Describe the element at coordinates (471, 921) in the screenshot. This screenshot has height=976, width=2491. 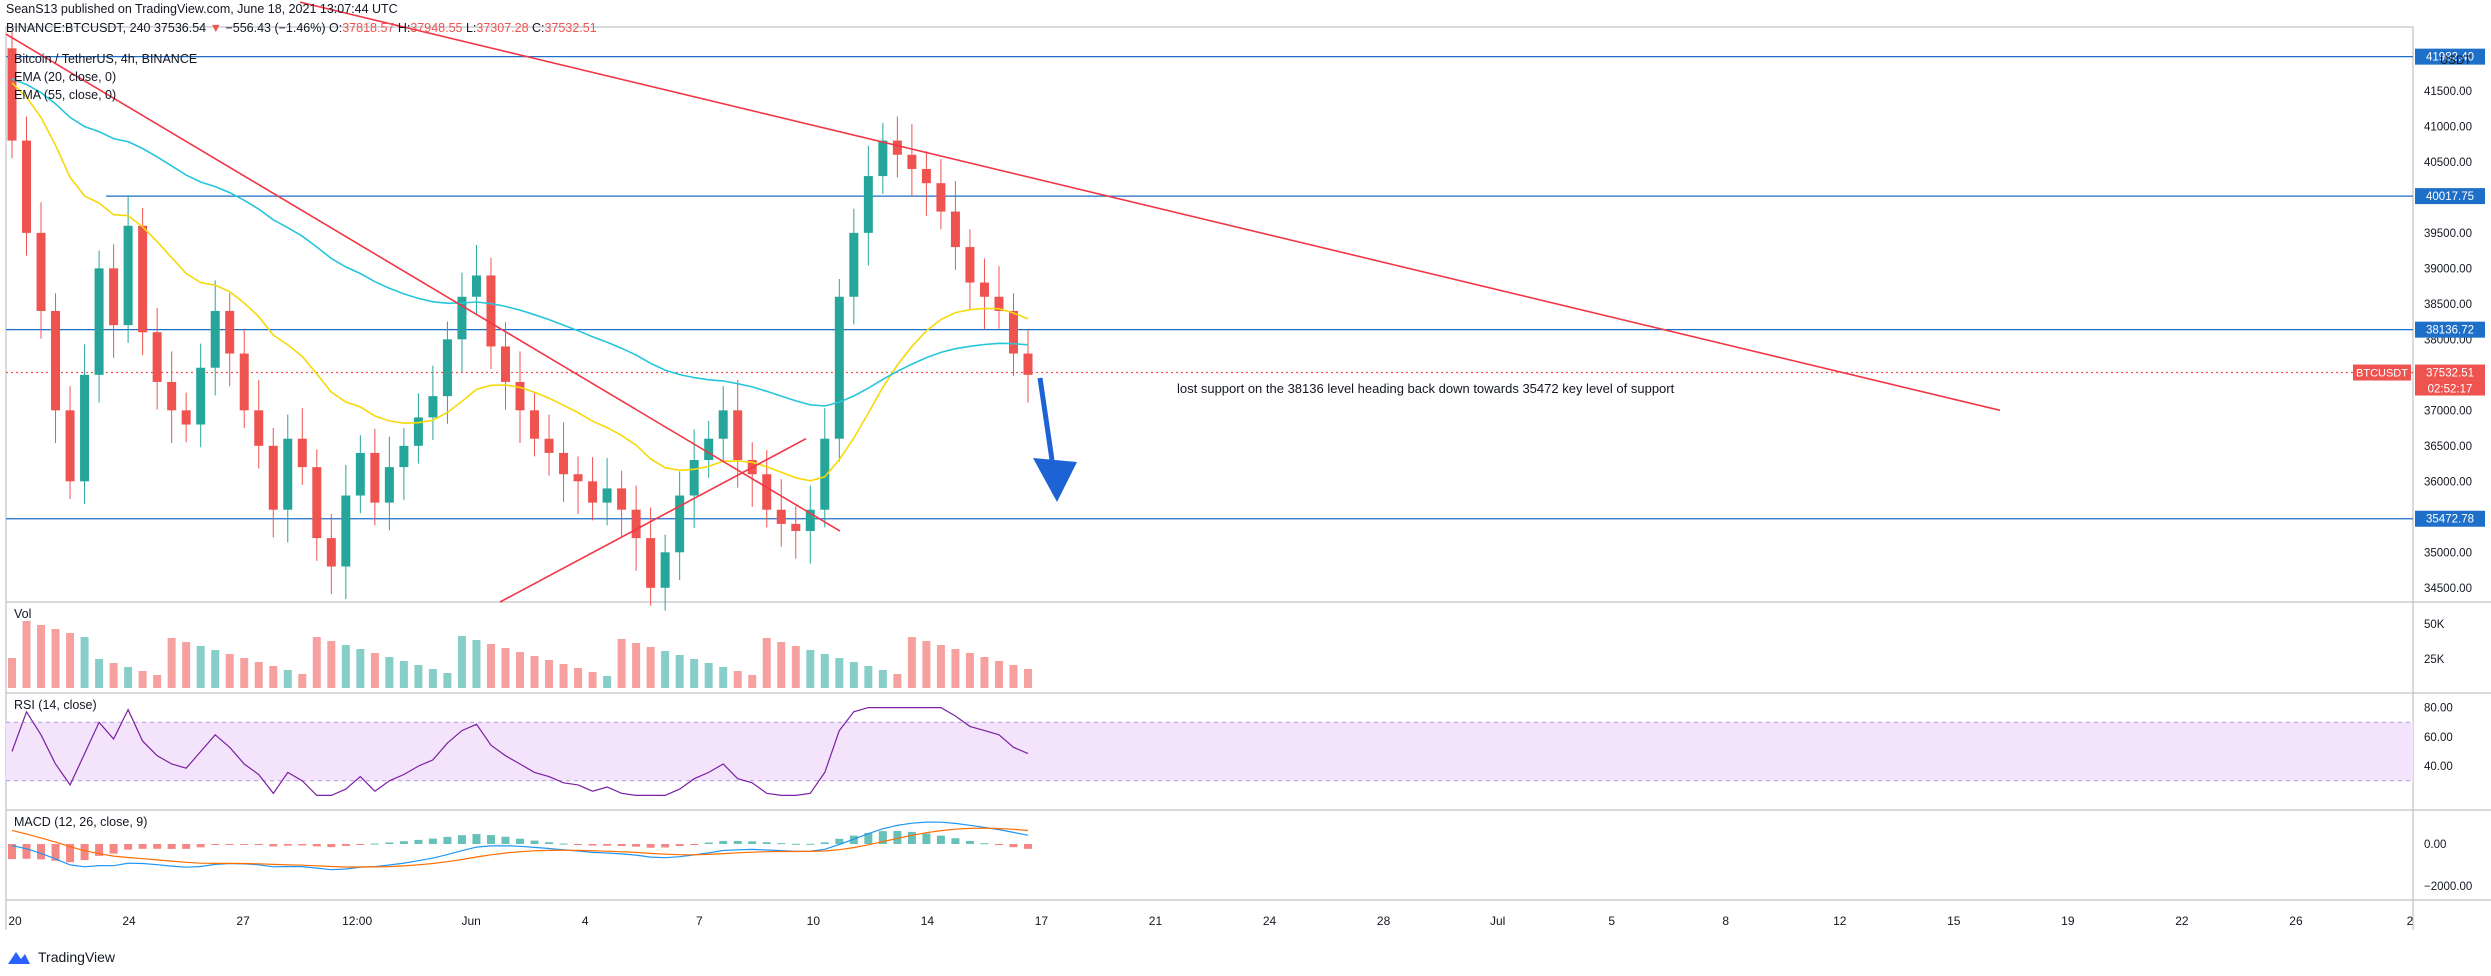
I see `time-tick-4: Jun` at that location.